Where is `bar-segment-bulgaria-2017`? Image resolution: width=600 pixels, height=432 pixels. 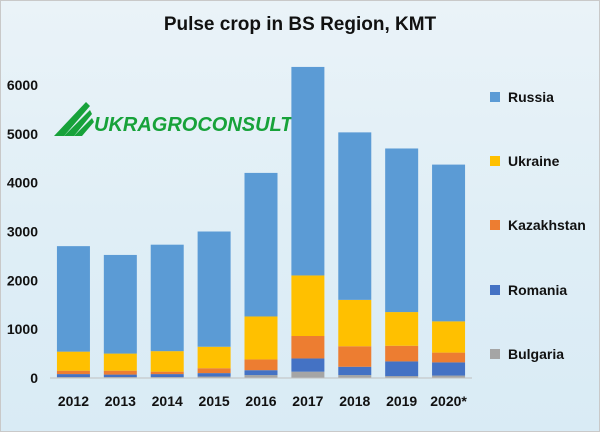 bar-segment-bulgaria-2017 is located at coordinates (308, 374).